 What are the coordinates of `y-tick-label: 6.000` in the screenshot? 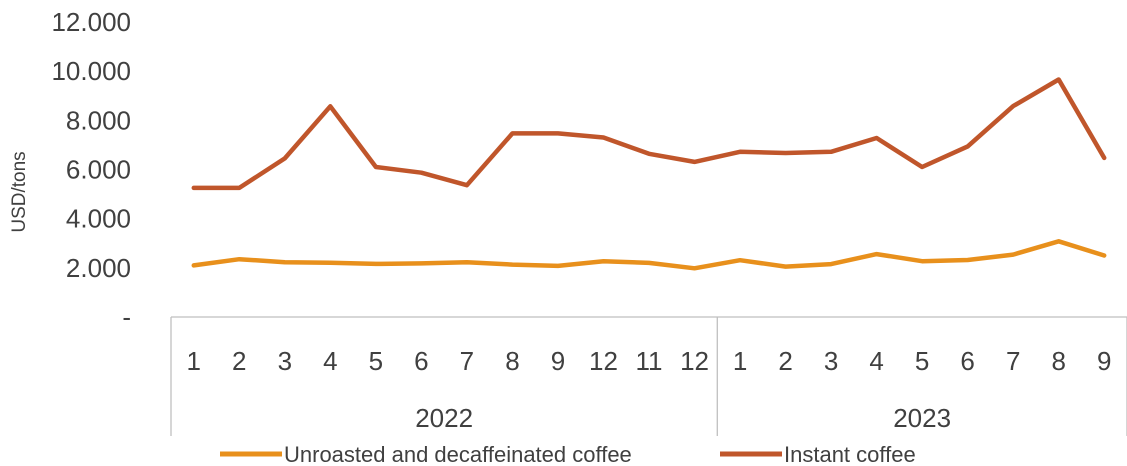 It's located at (98, 170).